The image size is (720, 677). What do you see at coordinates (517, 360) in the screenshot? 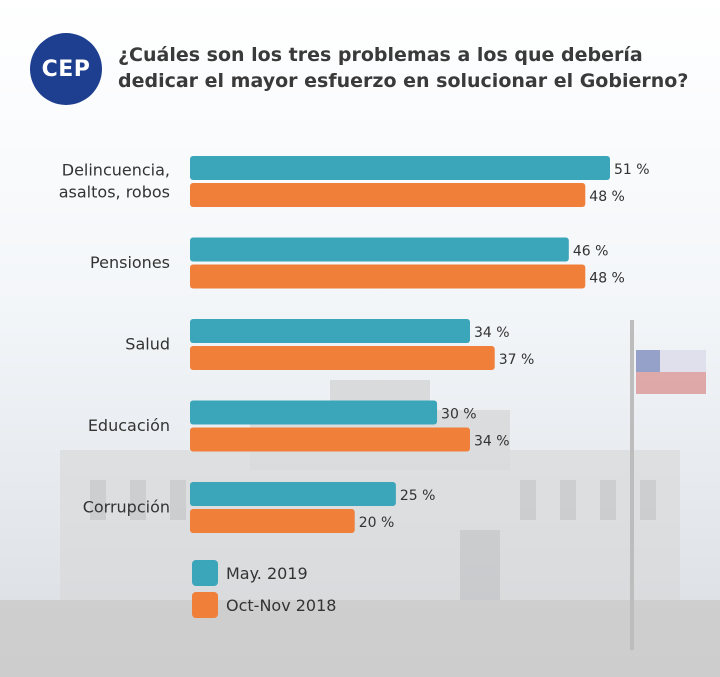
I see `data-label: 37 %` at bounding box center [517, 360].